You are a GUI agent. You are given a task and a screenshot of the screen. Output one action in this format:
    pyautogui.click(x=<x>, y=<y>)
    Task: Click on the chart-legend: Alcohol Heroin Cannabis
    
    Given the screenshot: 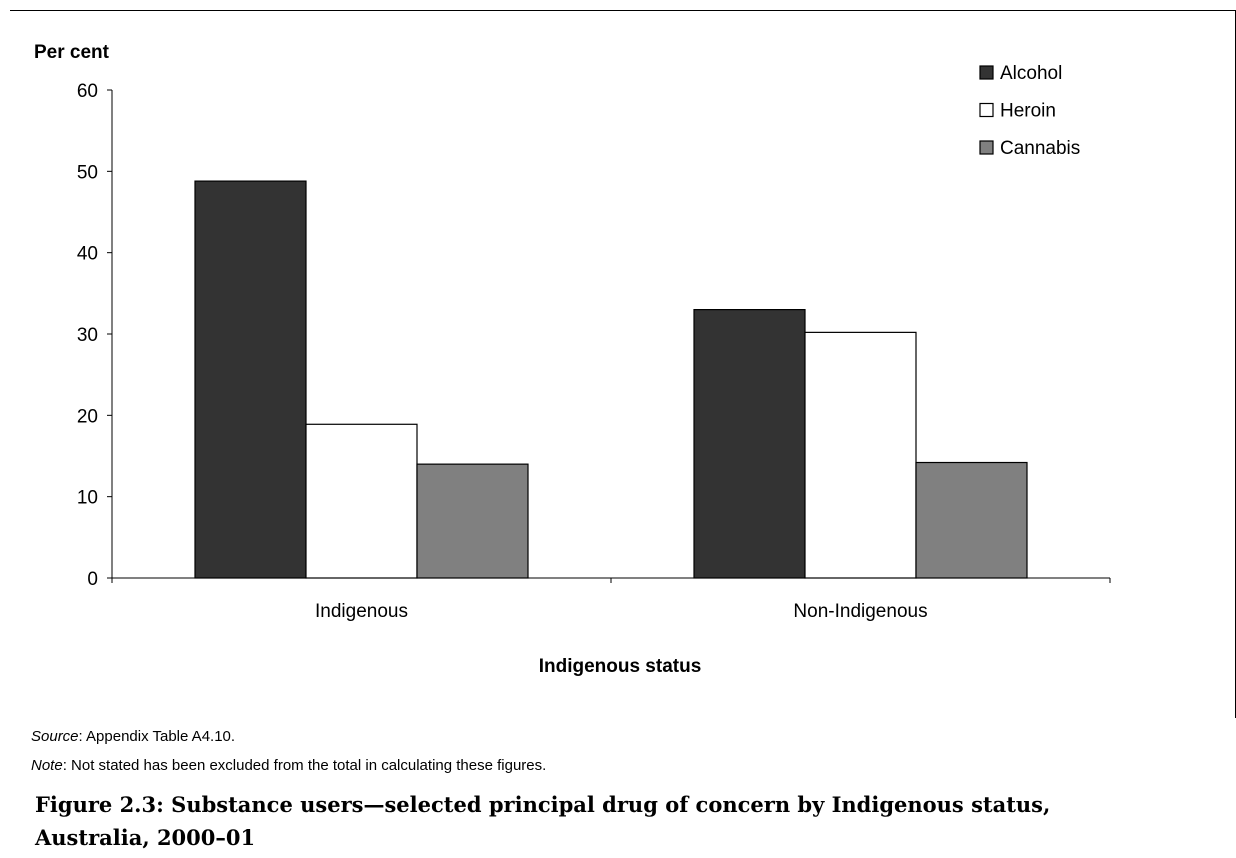 What is the action you would take?
    pyautogui.click(x=1029, y=111)
    